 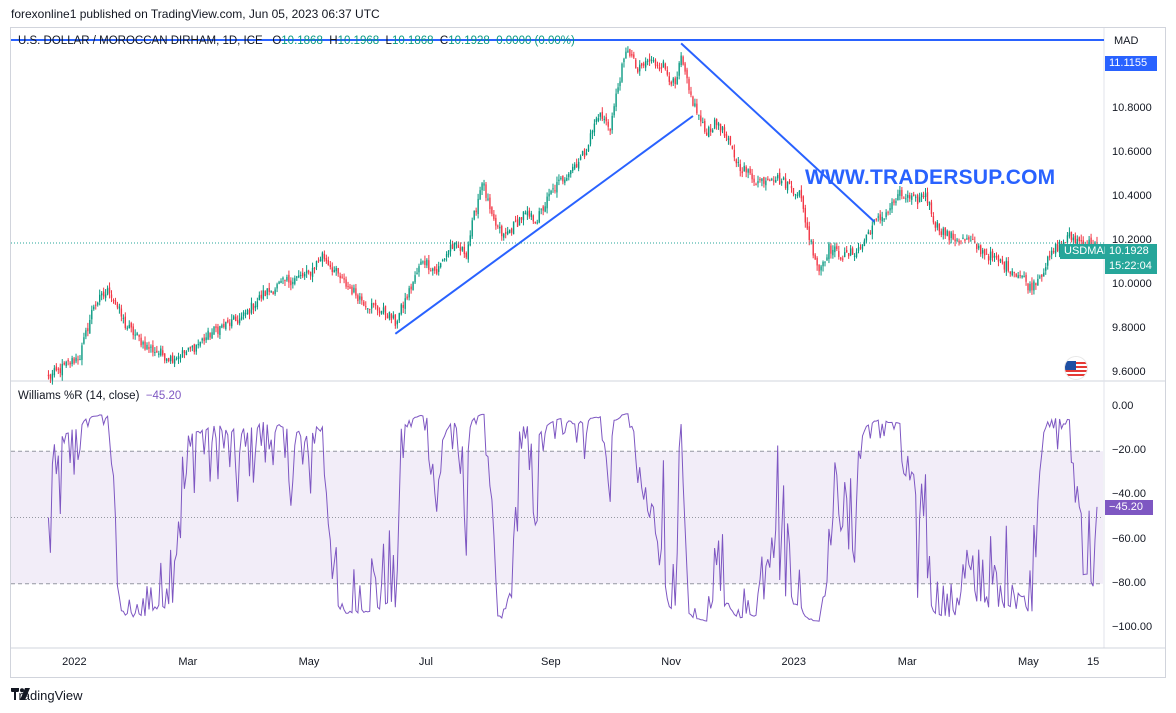 I want to click on williams-axis-label: −60.00, so click(x=1129, y=538).